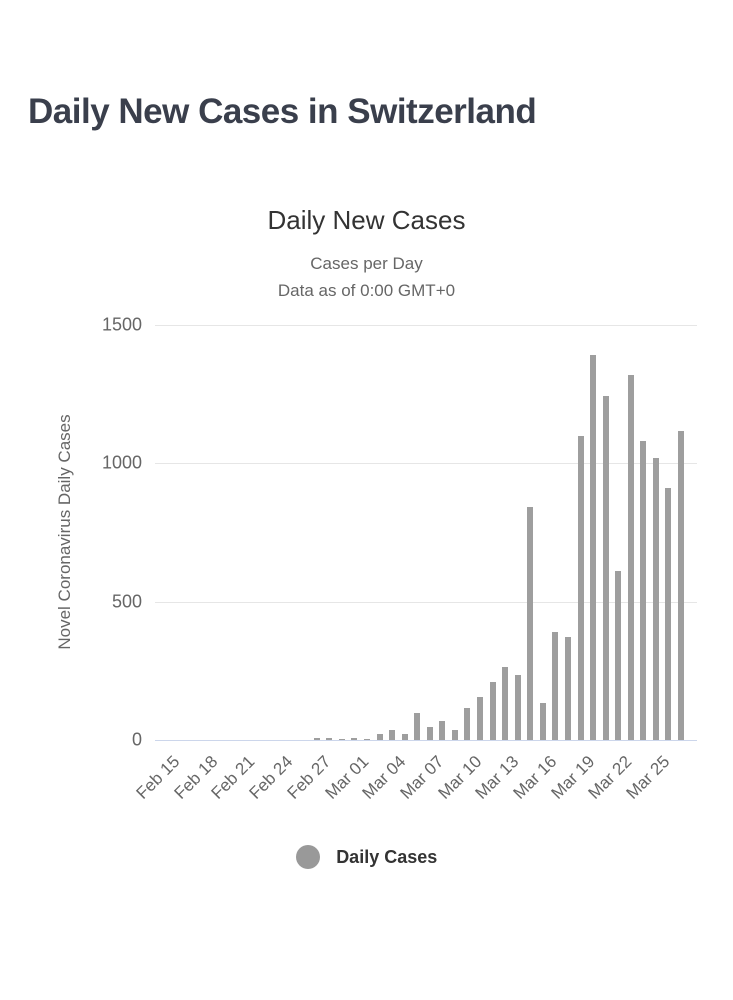  Describe the element at coordinates (366, 220) in the screenshot. I see `chart-title: Daily New Cases` at that location.